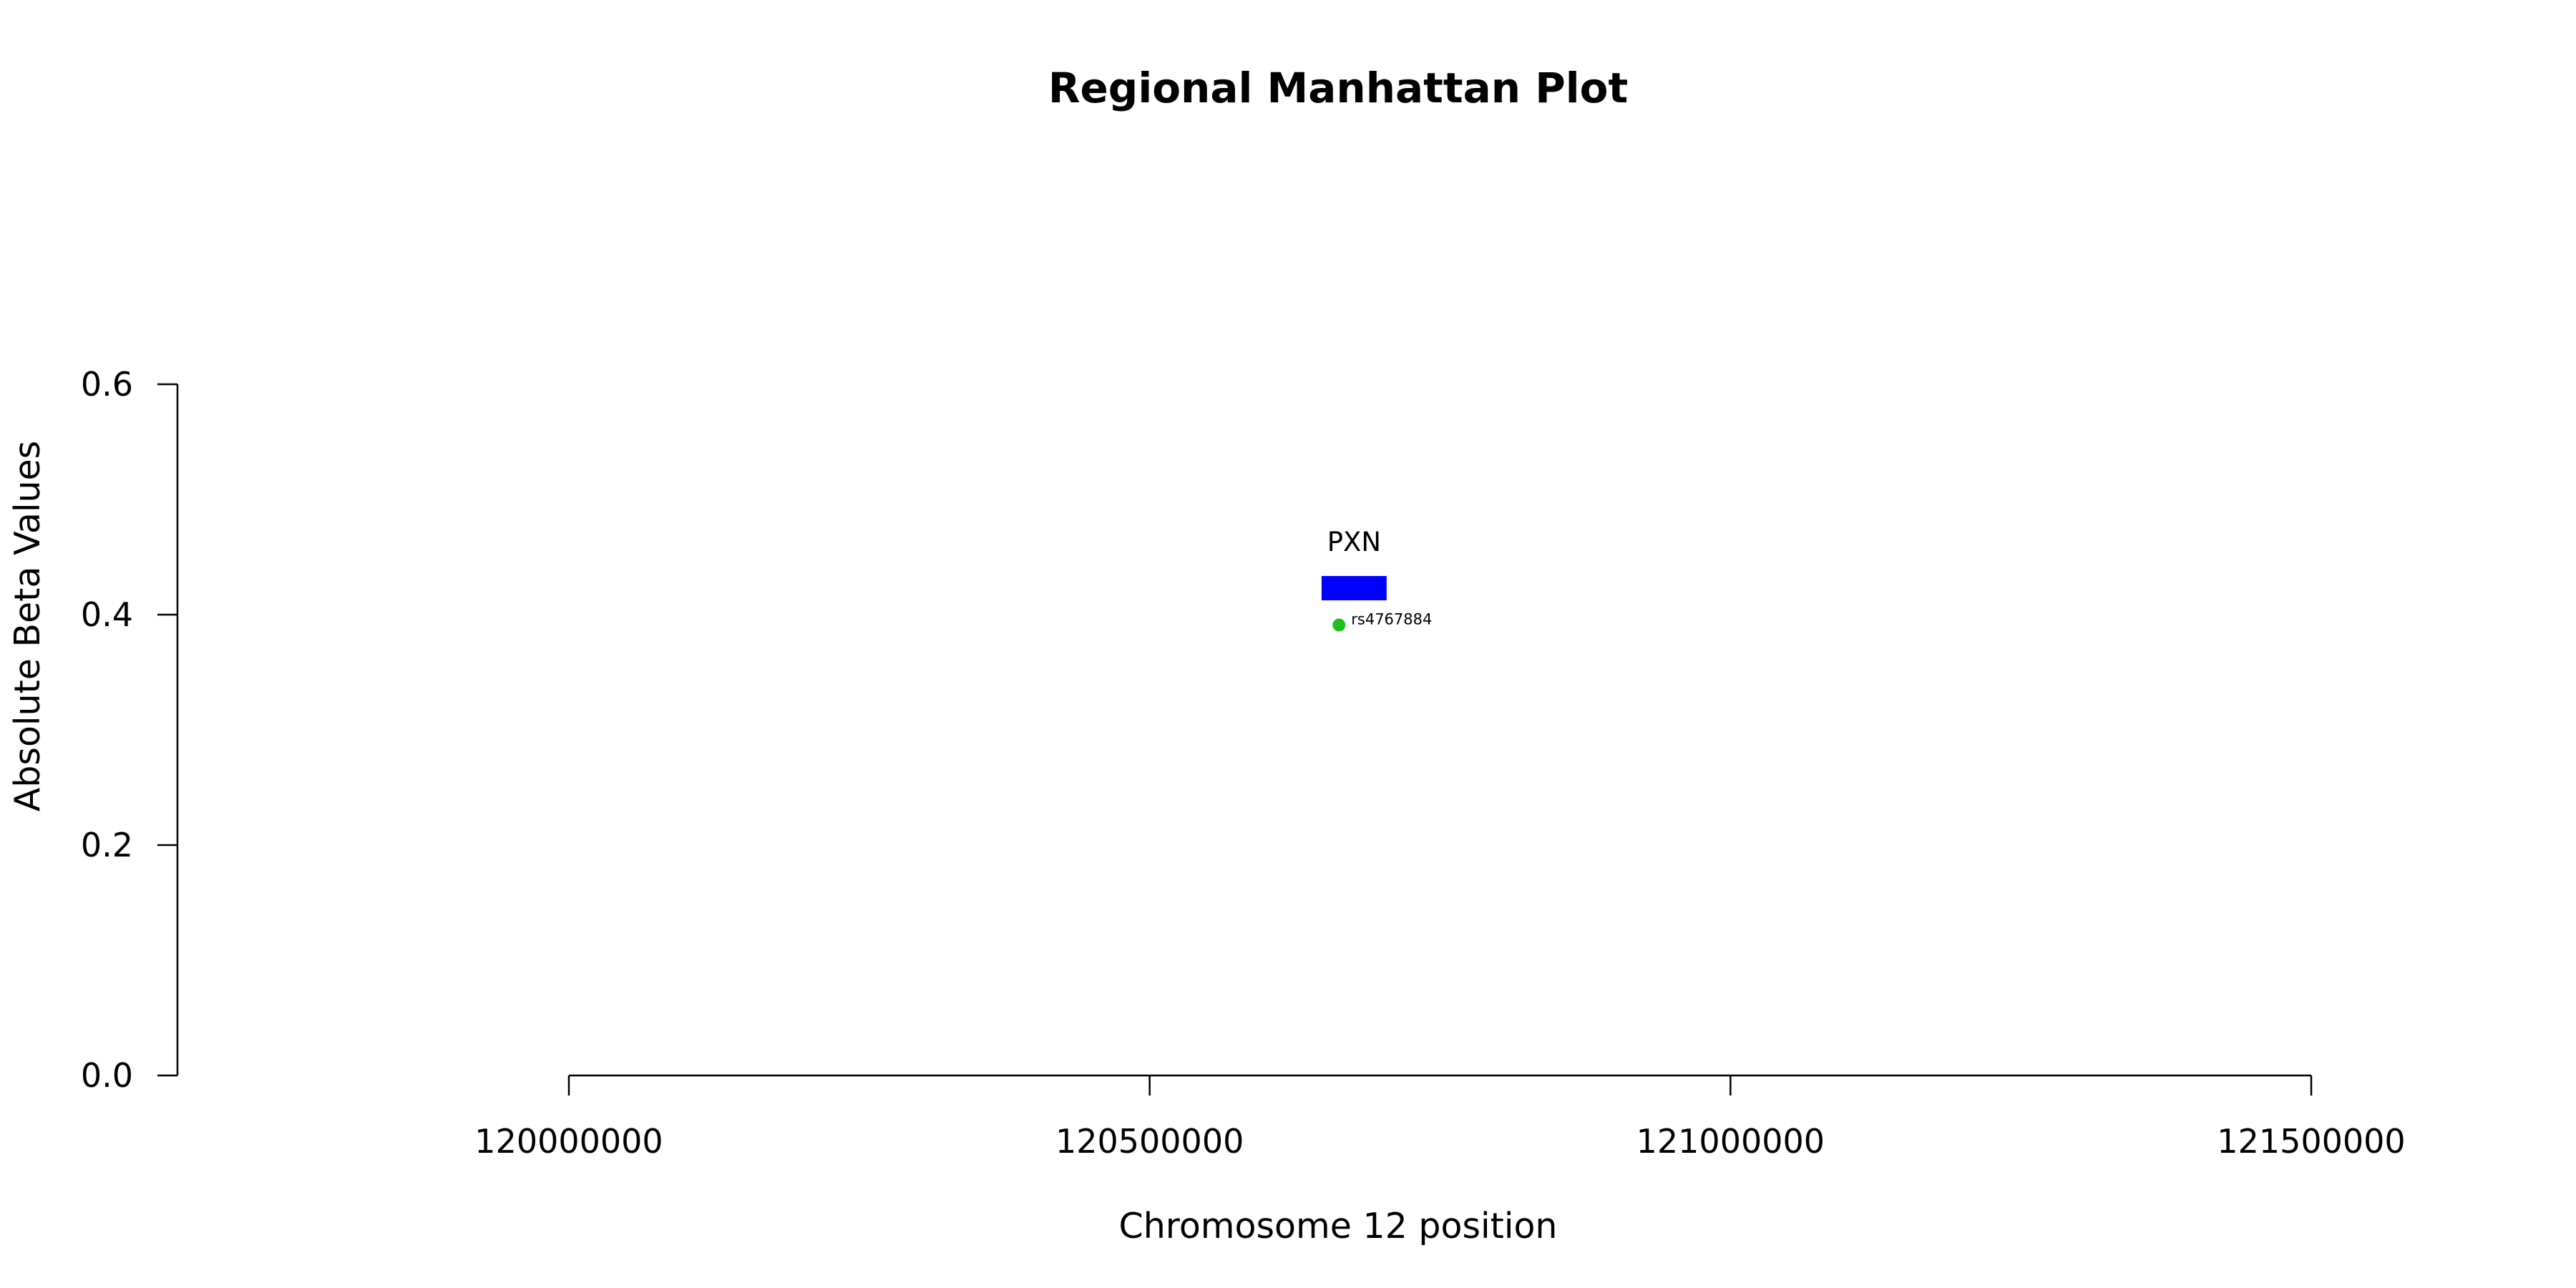 Image resolution: width=2576 pixels, height=1288 pixels. Describe the element at coordinates (1338, 88) in the screenshot. I see `chart-title: Regional Manhattan Plot` at that location.